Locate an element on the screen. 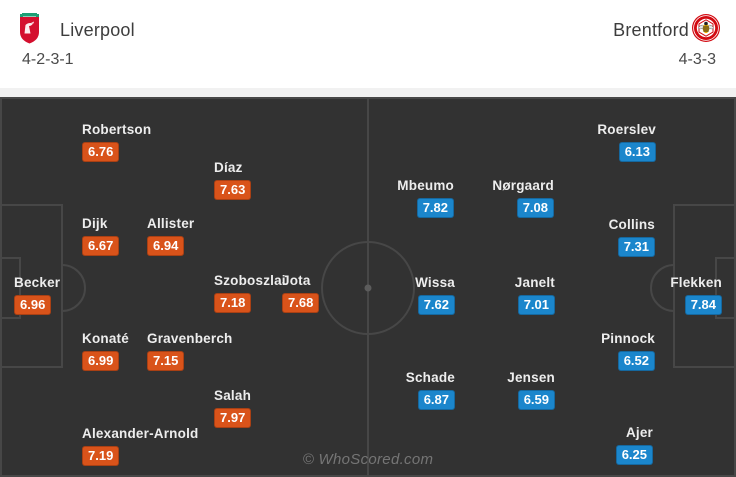 This screenshot has height=477, width=736. brentford-crest-icon is located at coordinates (706, 28).